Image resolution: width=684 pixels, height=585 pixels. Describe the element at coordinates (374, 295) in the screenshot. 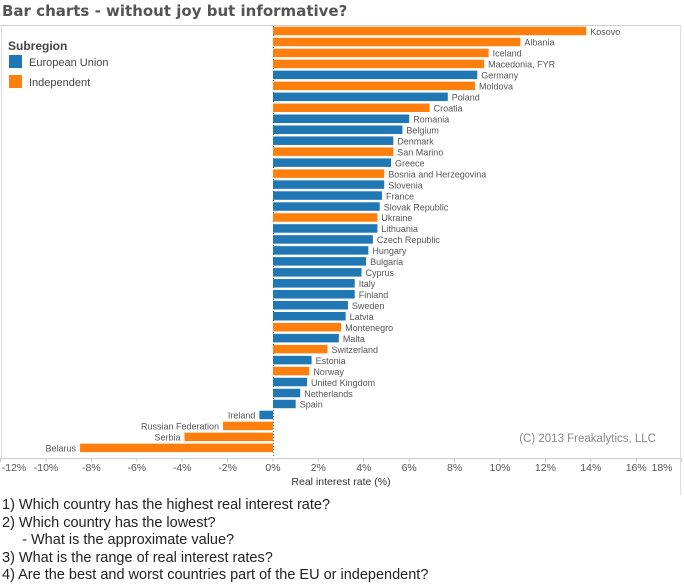

I see `bar-label: Finland` at that location.